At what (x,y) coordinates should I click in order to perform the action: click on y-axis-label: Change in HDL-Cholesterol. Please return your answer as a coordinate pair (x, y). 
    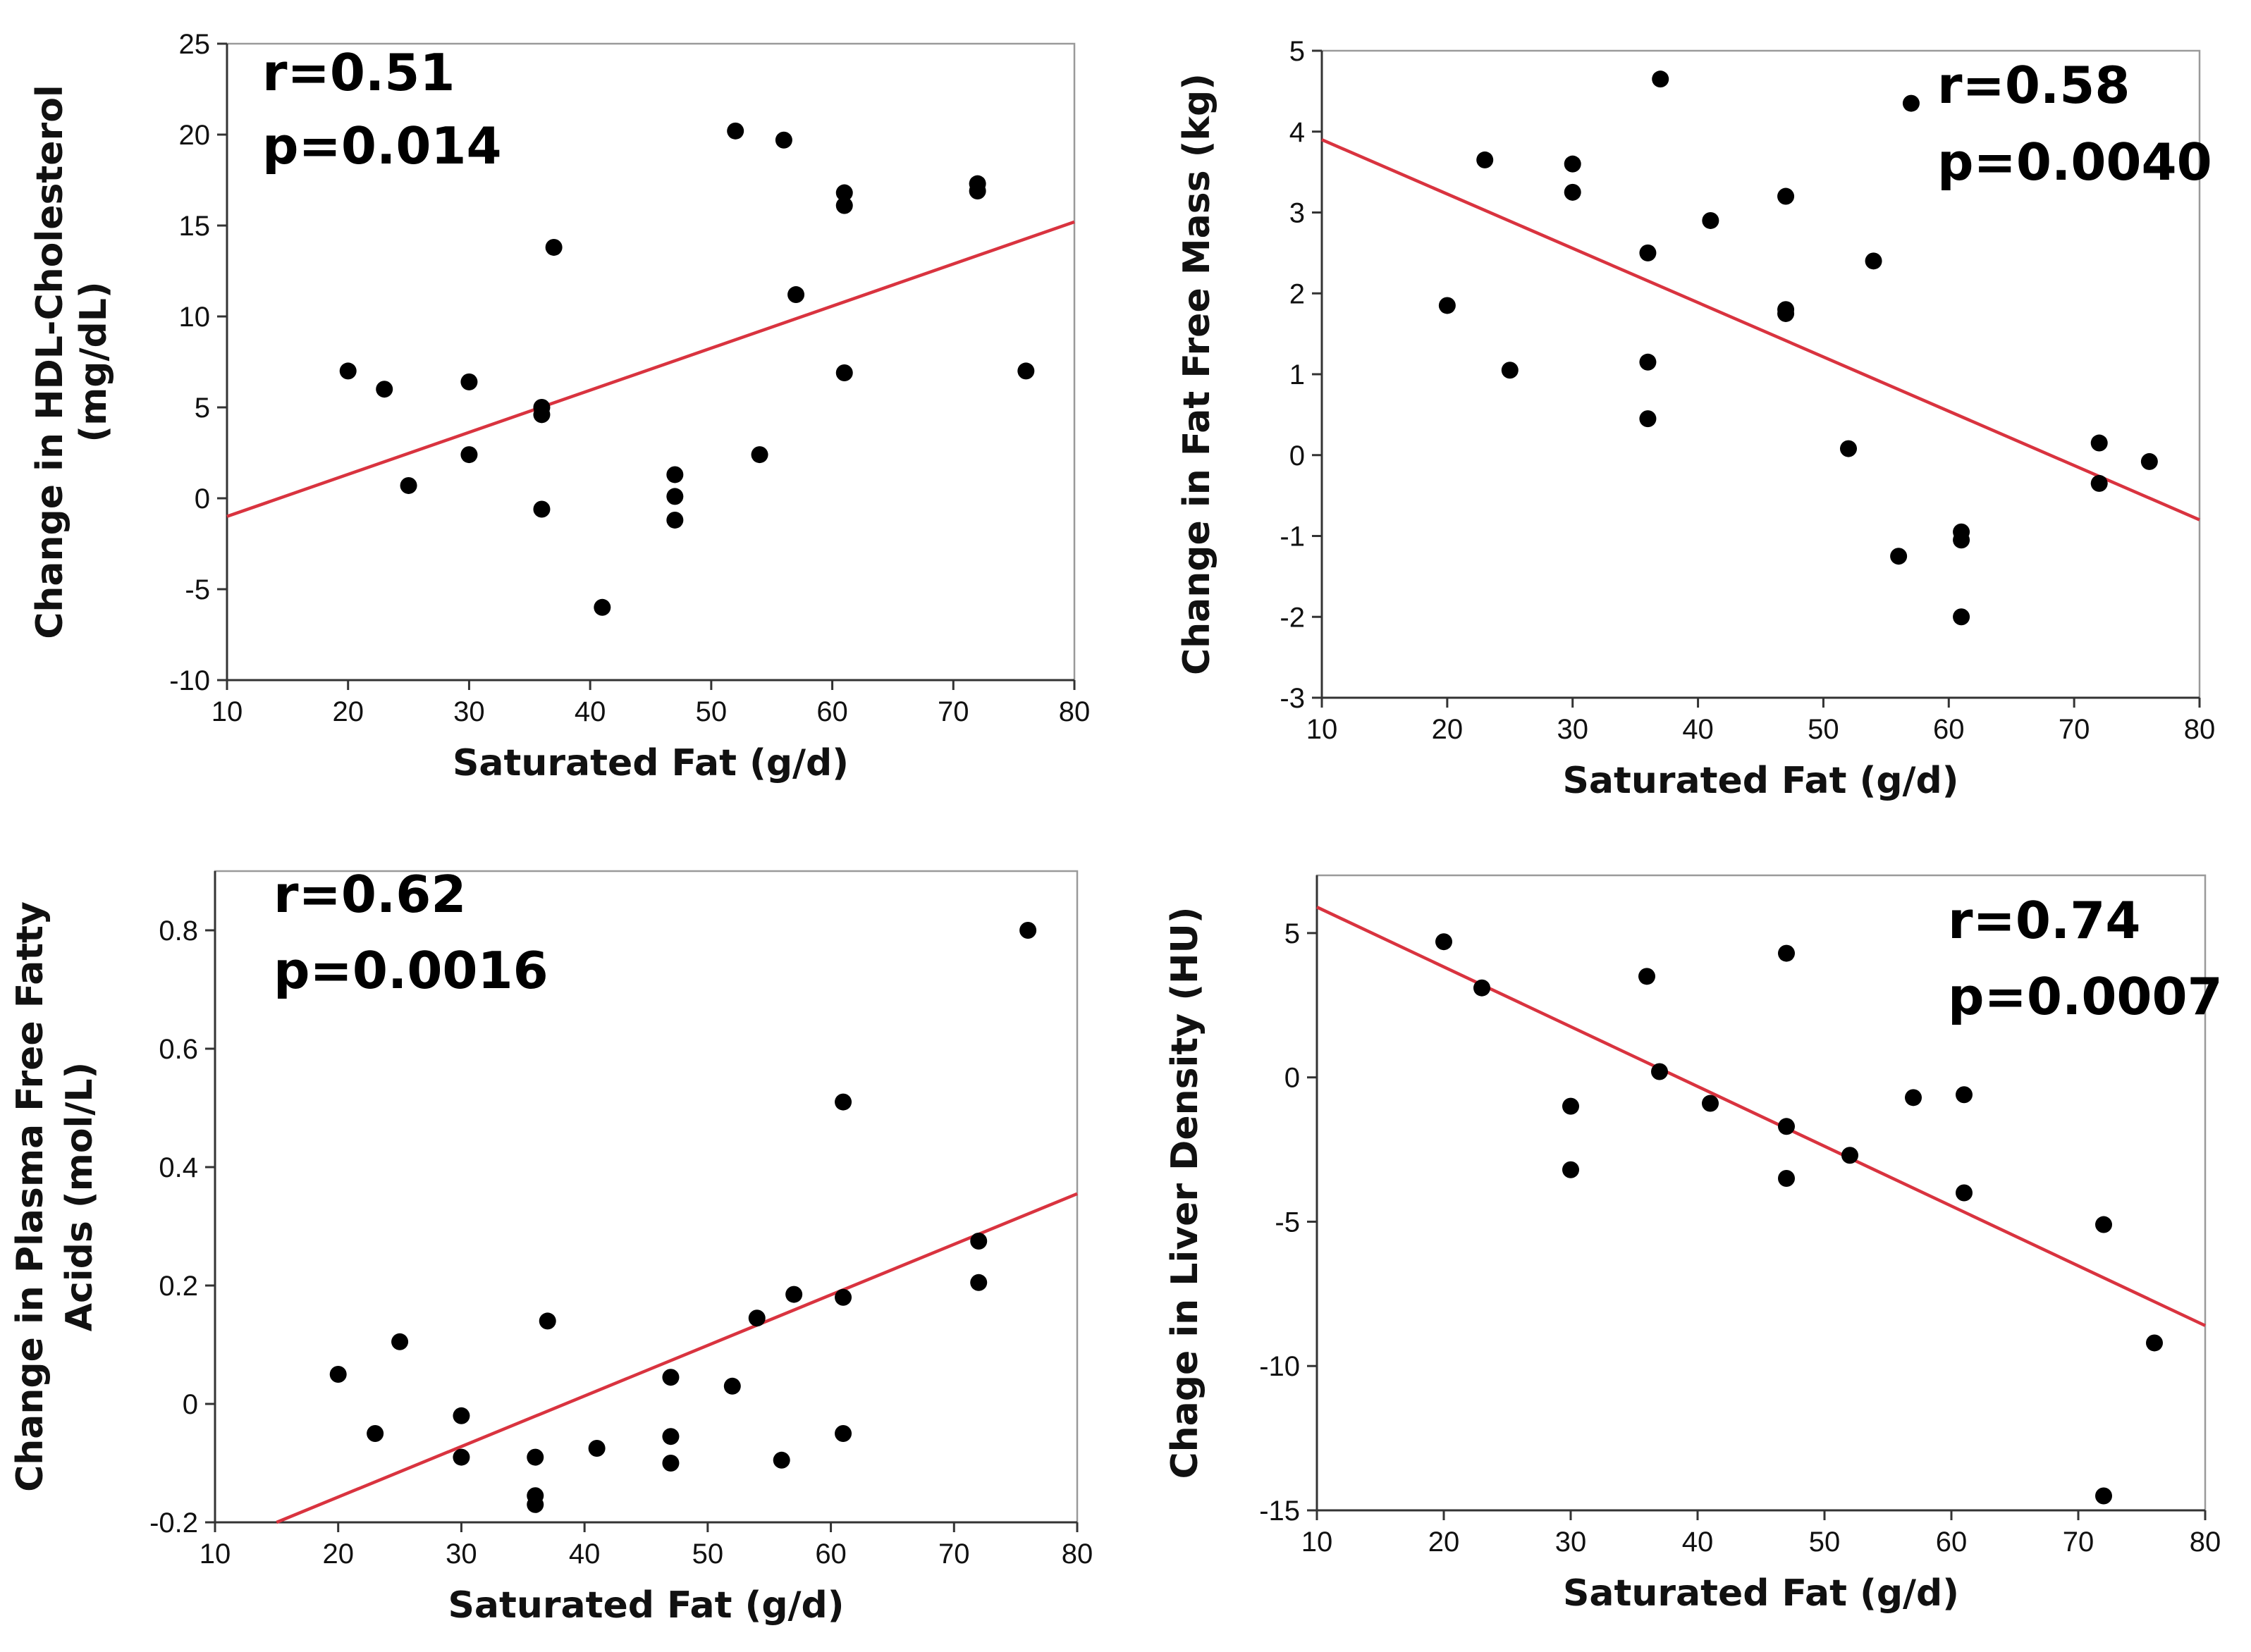
    Looking at the image, I should click on (50, 362).